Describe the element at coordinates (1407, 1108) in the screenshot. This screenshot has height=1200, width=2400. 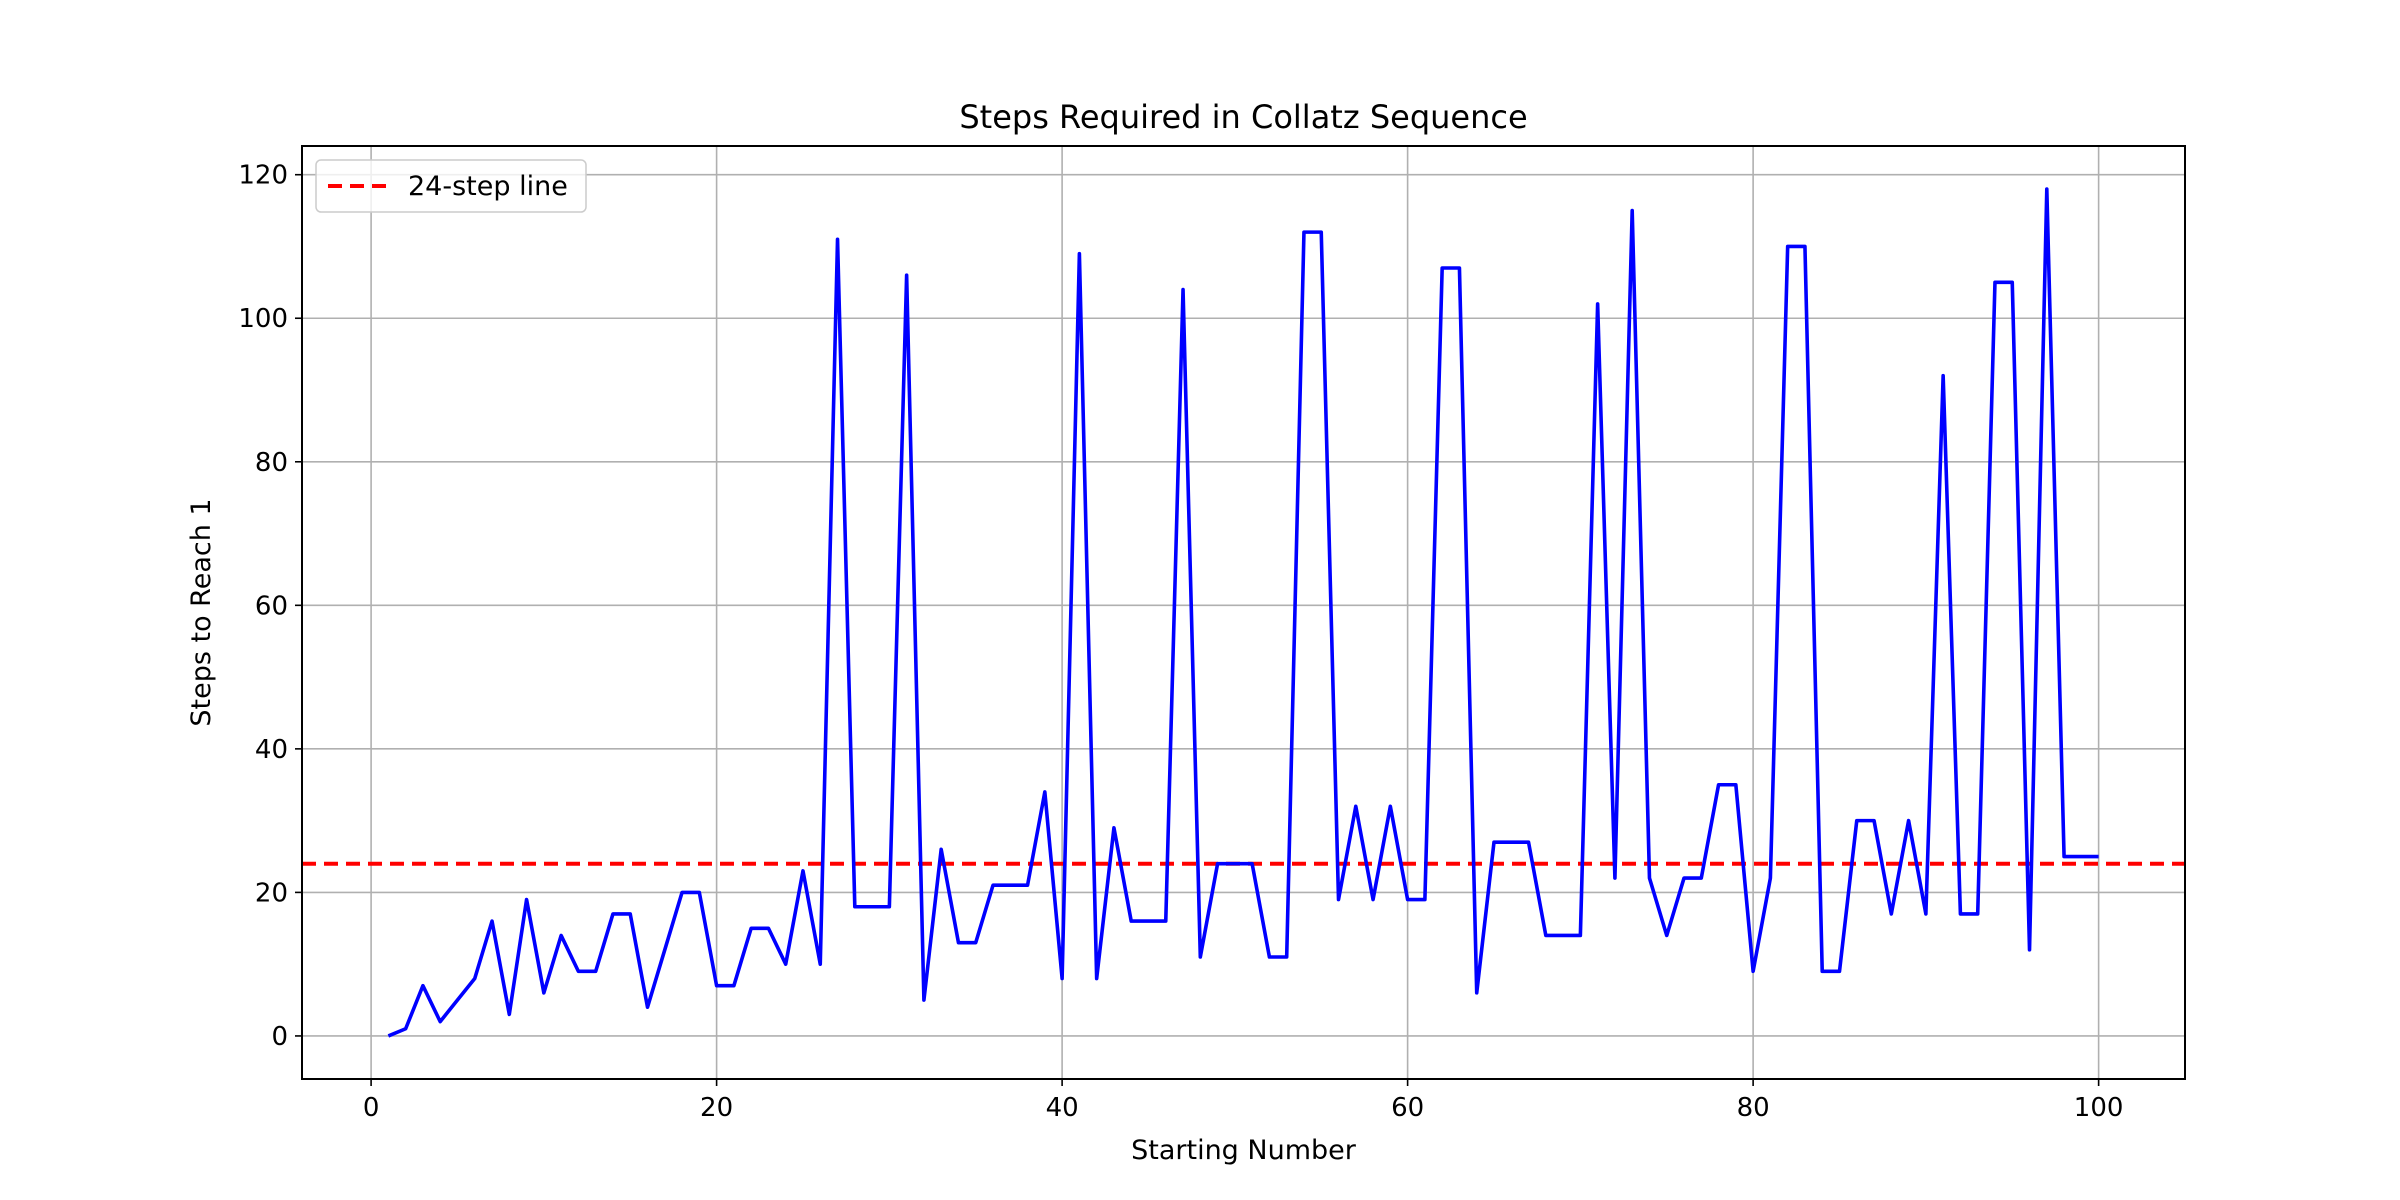
I see `x-tick-label: 60` at that location.